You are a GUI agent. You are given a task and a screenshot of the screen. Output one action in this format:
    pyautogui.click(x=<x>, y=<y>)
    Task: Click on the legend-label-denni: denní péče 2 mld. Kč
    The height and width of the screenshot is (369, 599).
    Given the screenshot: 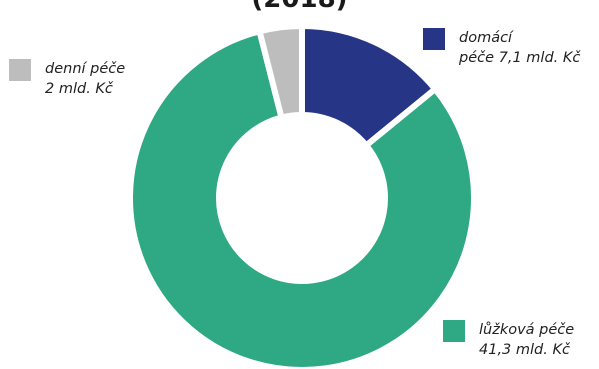 What is the action you would take?
    pyautogui.click(x=85, y=79)
    